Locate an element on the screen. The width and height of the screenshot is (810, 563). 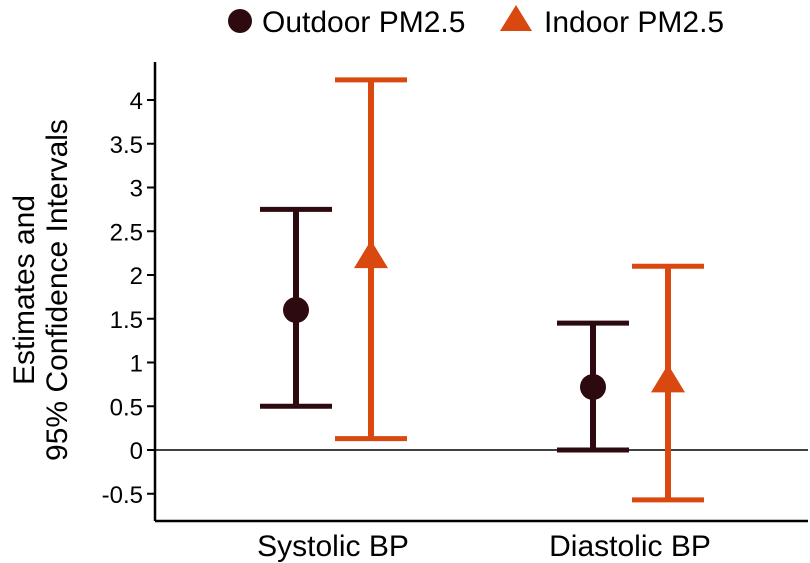
estimate-point-outdoor-systolic is located at coordinates (296, 310).